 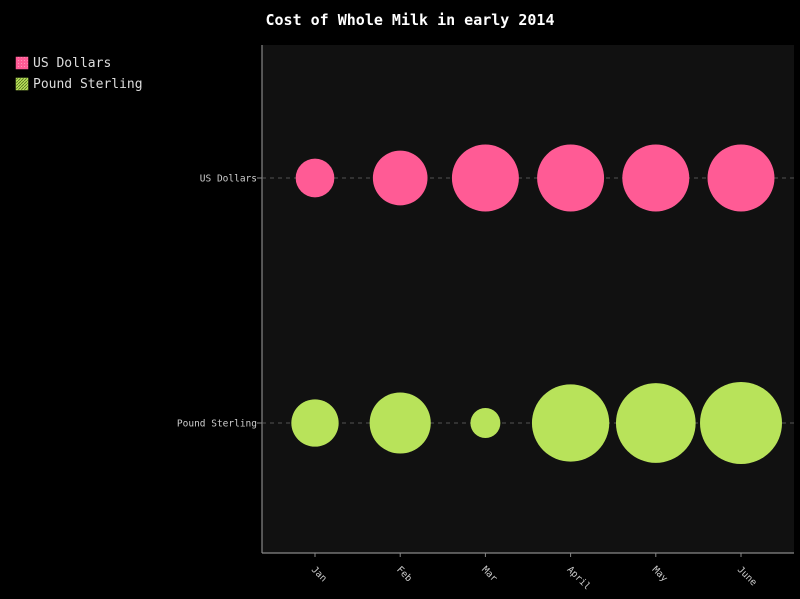 What do you see at coordinates (489, 574) in the screenshot?
I see `x-tick-label-mar: Mar` at bounding box center [489, 574].